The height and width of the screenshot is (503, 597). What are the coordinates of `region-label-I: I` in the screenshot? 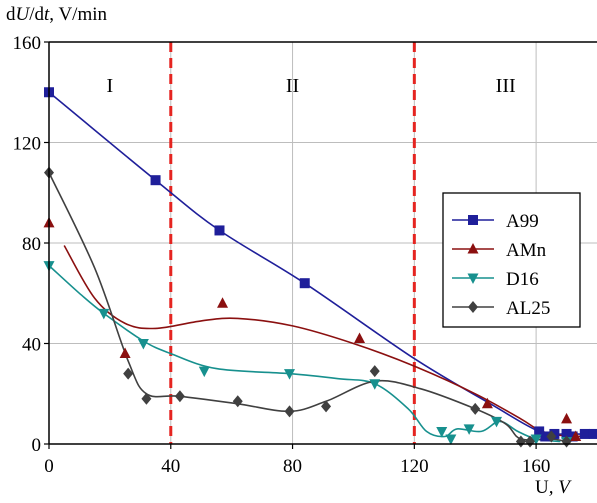 It's located at (110, 86).